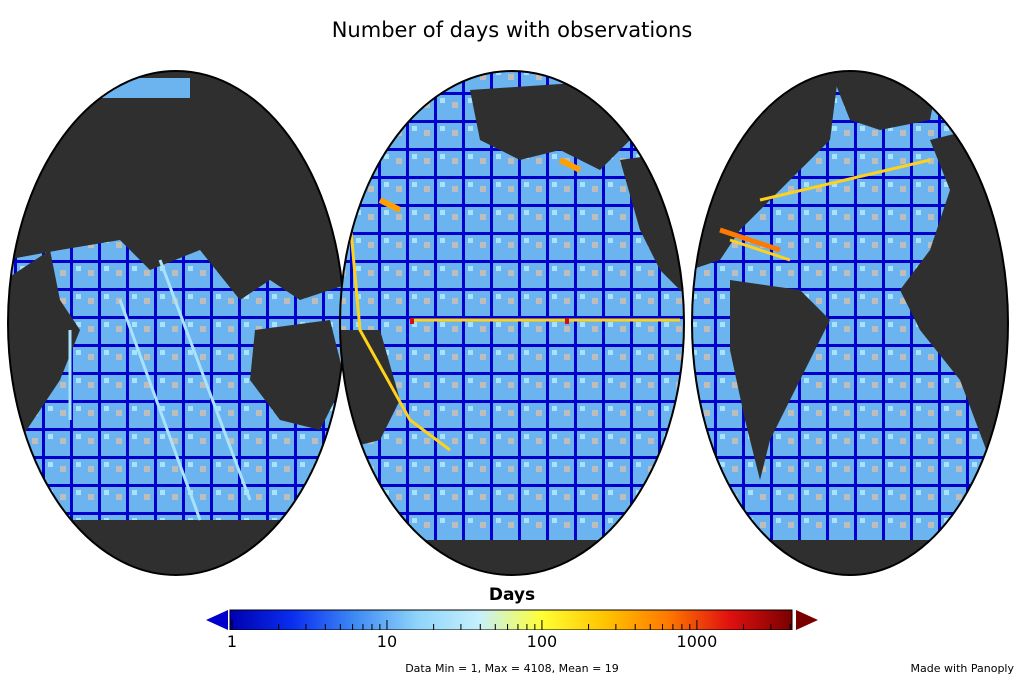 The height and width of the screenshot is (688, 1024). What do you see at coordinates (962, 668) in the screenshot?
I see `credit-text: Made with Panoply` at bounding box center [962, 668].